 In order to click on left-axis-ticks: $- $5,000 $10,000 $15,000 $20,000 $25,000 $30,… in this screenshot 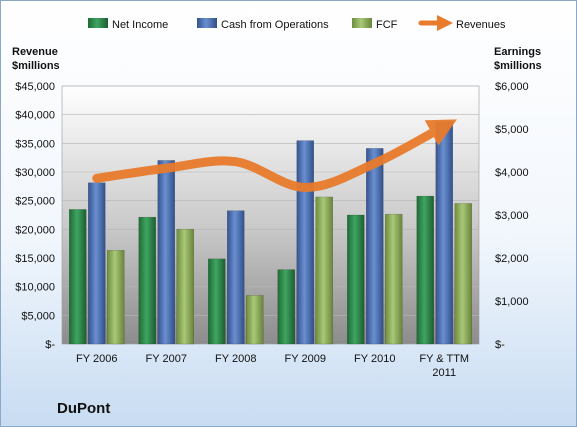, I will do `click(35, 216)`.